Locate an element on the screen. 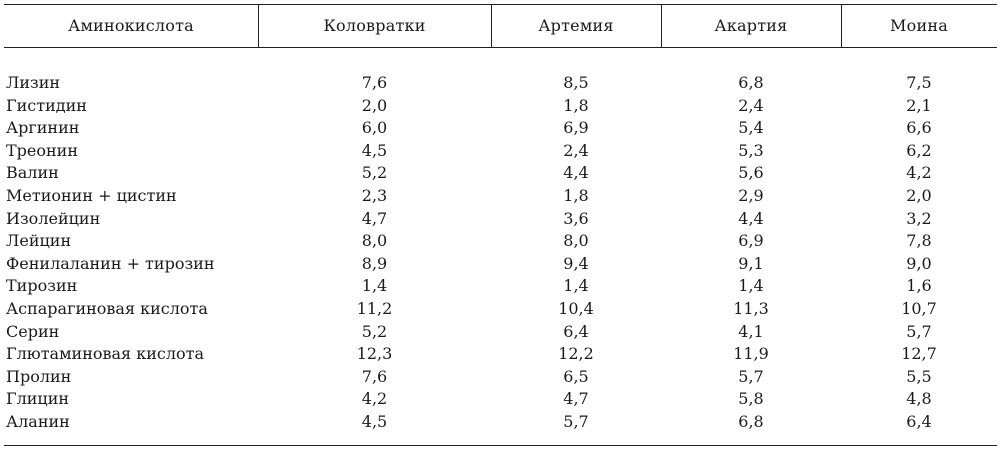  header-bottom-rule is located at coordinates (500, 47).